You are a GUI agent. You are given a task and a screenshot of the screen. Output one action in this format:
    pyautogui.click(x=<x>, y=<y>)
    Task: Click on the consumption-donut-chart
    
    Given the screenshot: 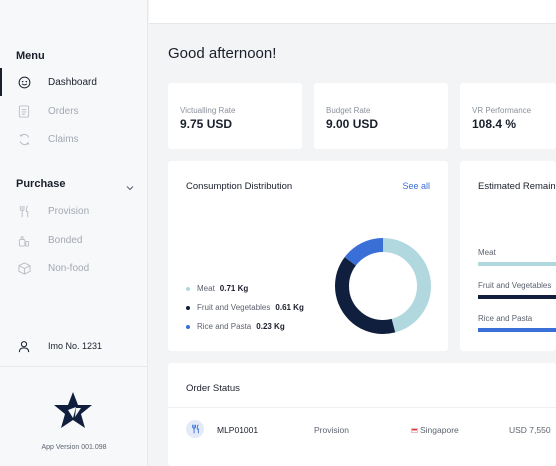 What is the action you would take?
    pyautogui.click(x=383, y=286)
    